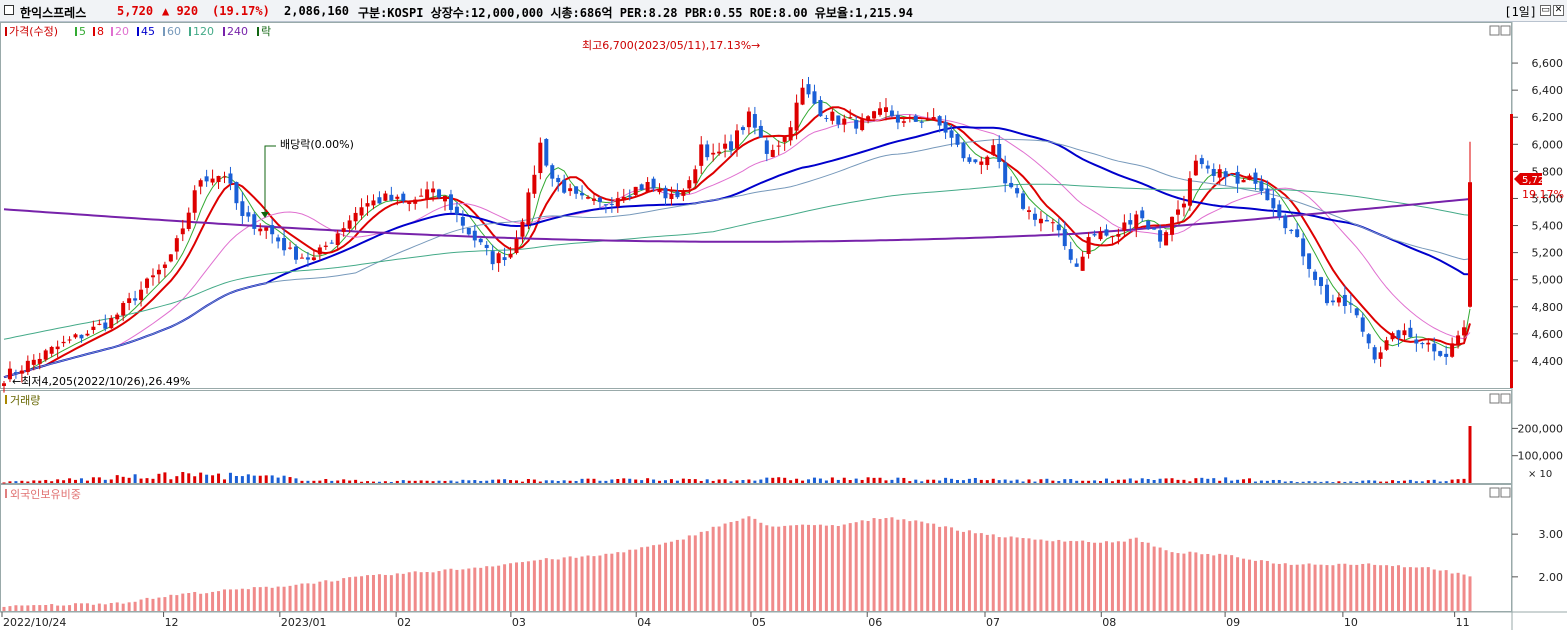  Describe the element at coordinates (1548, 361) in the screenshot. I see `price-tick-label: 4,400` at that location.